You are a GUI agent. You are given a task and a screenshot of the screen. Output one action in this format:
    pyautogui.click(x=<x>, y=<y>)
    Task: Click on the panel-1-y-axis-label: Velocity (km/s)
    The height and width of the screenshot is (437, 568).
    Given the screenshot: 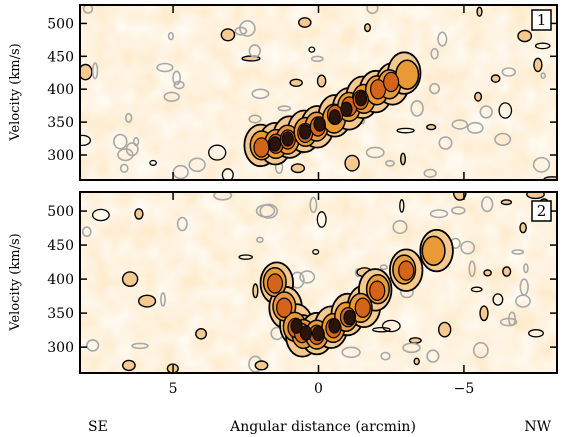 What is the action you would take?
    pyautogui.click(x=15, y=92)
    